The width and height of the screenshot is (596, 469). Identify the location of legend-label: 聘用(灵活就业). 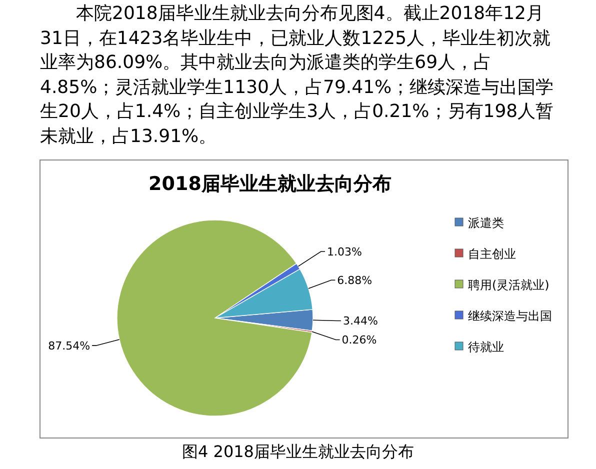
(509, 285).